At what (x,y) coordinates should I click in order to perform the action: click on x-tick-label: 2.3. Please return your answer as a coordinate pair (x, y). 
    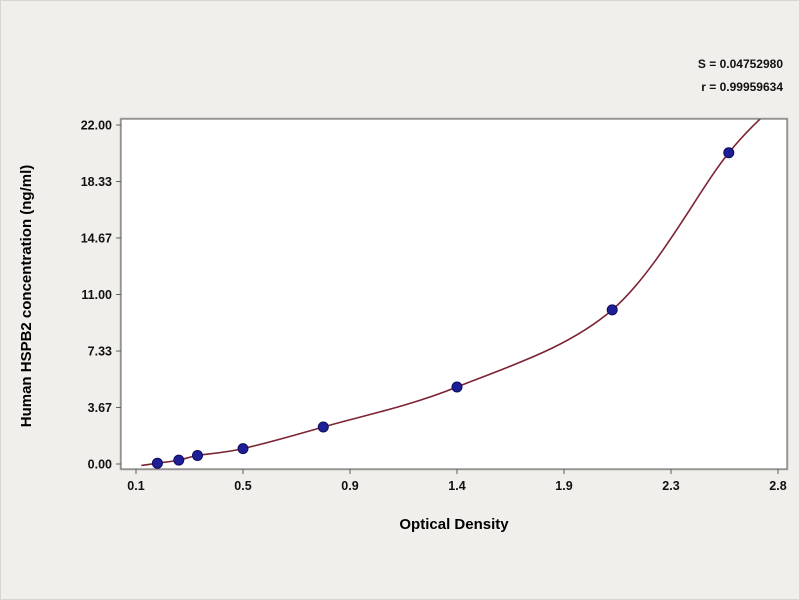
    Looking at the image, I should click on (670, 486).